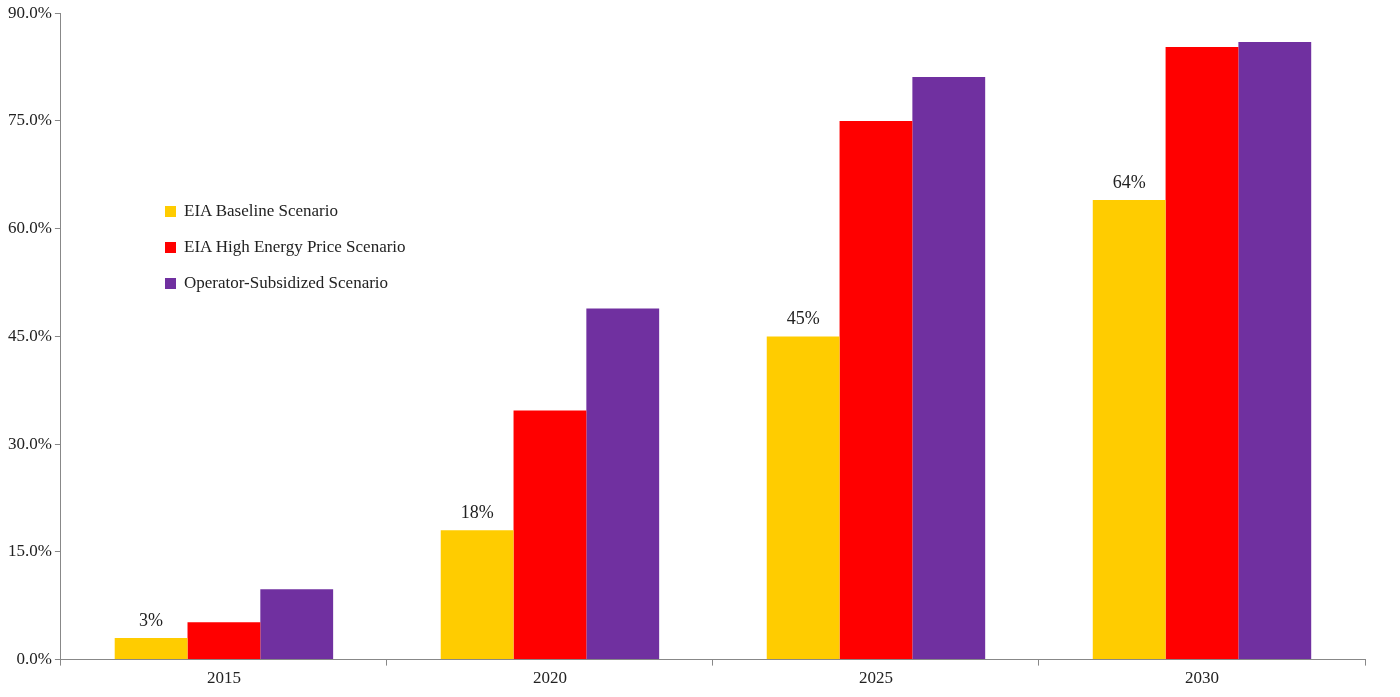  What do you see at coordinates (29, 120) in the screenshot?
I see `y-tick-label: 75.0%` at bounding box center [29, 120].